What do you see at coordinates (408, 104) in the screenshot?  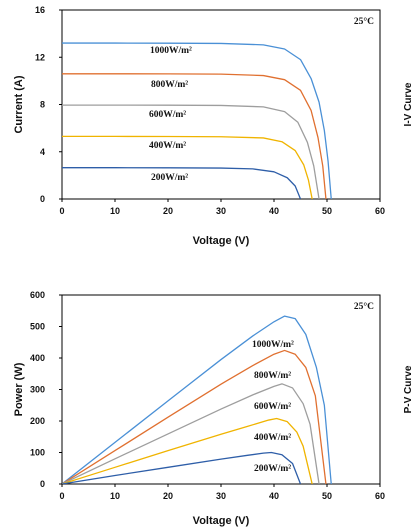 I see `iv-side-label: I-V Curve` at bounding box center [408, 104].